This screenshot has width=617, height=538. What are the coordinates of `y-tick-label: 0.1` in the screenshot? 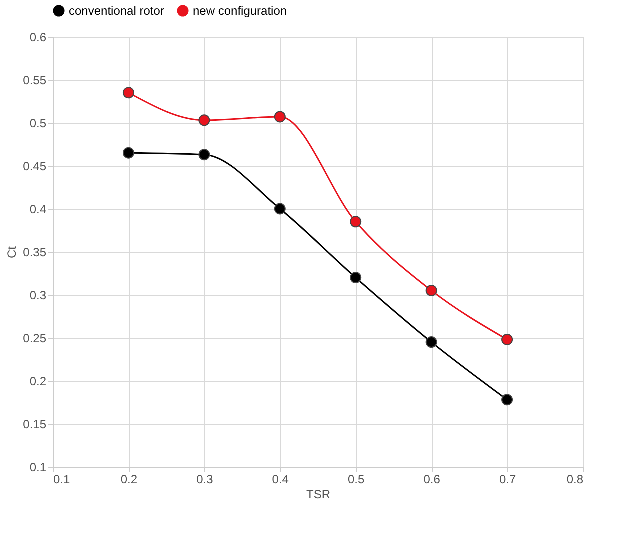 It's located at (38, 467).